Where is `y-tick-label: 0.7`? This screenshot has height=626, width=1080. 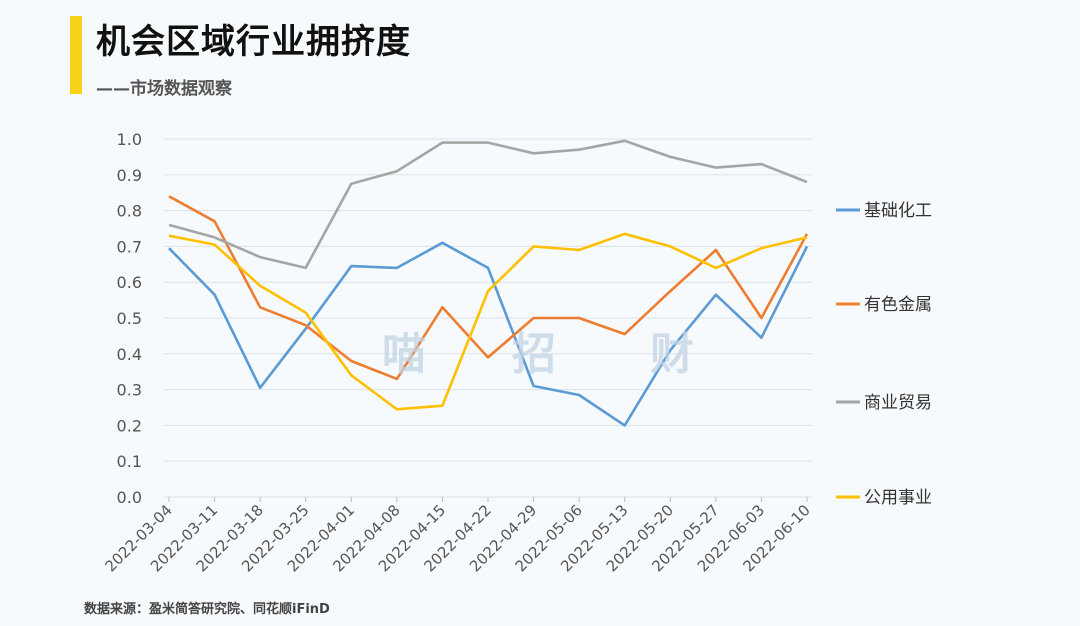
y-tick-label: 0.7 is located at coordinates (129, 246).